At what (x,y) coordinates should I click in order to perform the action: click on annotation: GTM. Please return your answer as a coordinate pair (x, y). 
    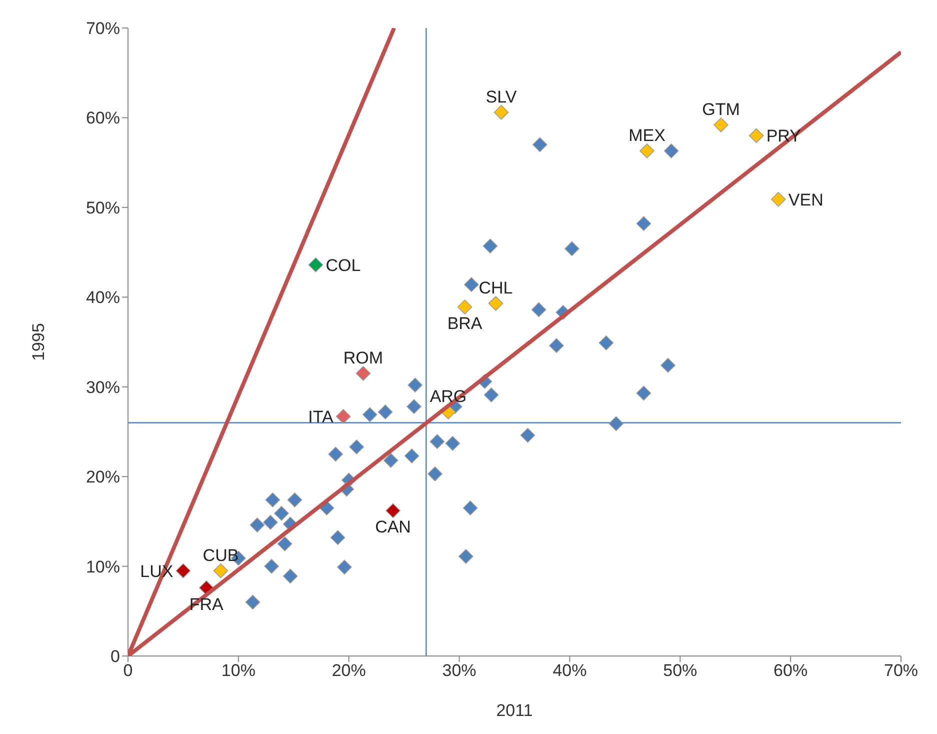
    Looking at the image, I should click on (721, 109).